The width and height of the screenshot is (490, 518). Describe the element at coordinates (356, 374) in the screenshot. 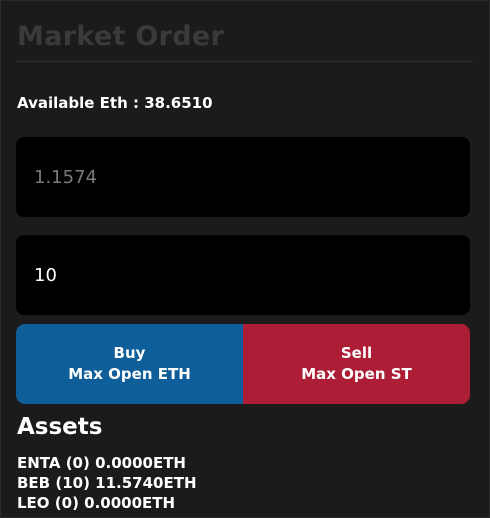

I see `sell-button-sublabel: Max Open ST` at that location.